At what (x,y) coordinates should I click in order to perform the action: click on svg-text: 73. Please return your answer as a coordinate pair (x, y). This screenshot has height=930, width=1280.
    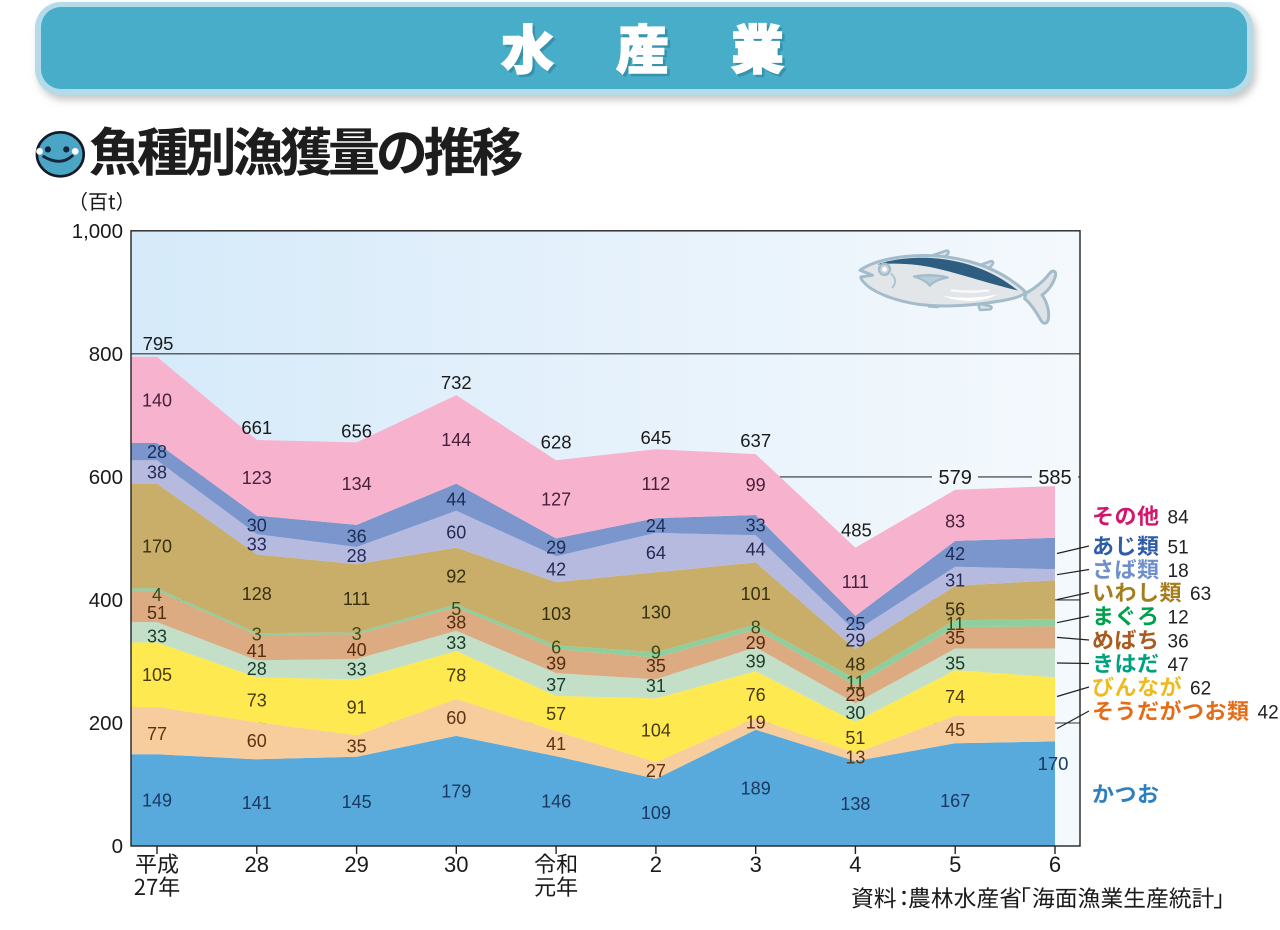
    Looking at the image, I should click on (257, 700).